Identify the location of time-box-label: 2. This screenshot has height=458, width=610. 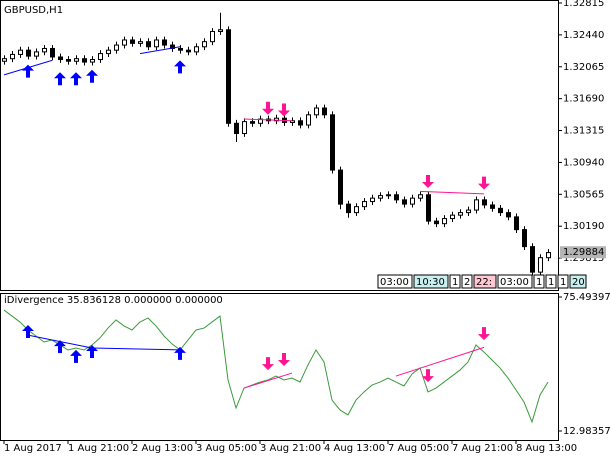
(467, 282).